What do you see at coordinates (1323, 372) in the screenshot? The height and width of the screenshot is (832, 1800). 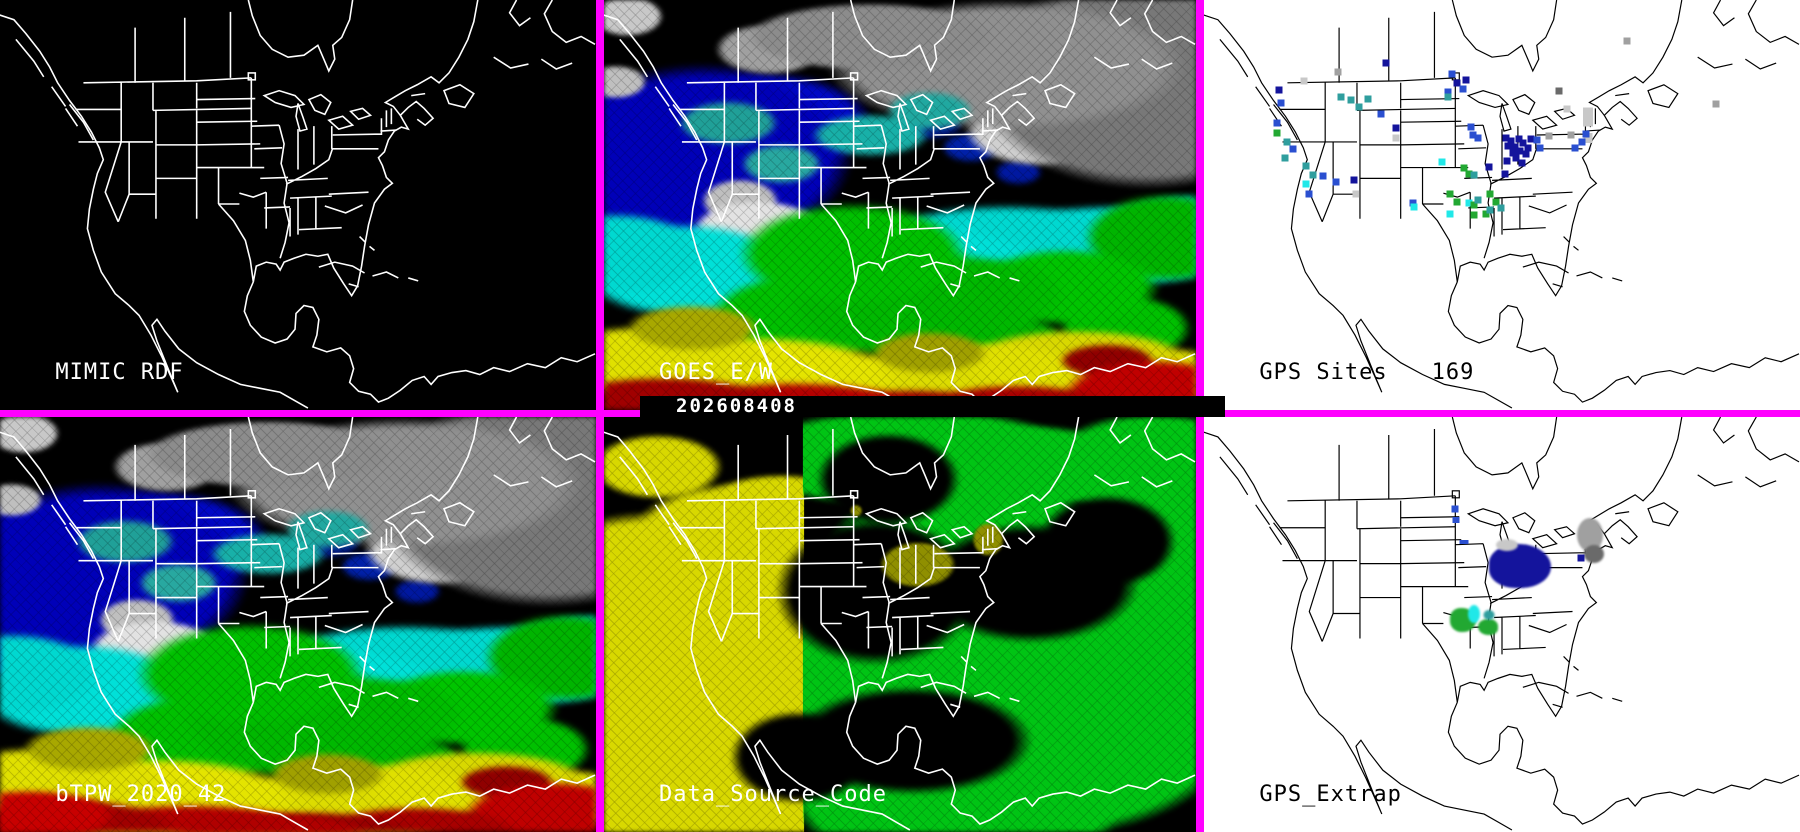 I see `gps-sites-title: GPS Sites` at bounding box center [1323, 372].